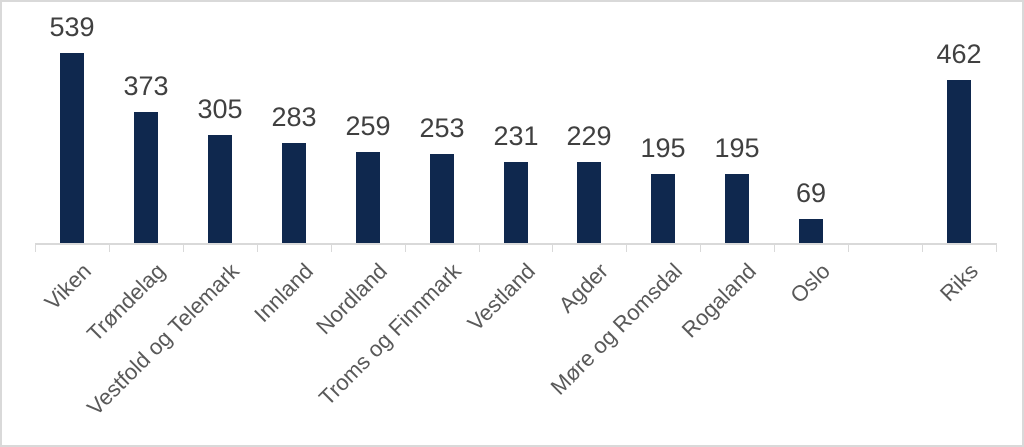  What do you see at coordinates (442, 128) in the screenshot?
I see `bar-value-label: 253` at bounding box center [442, 128].